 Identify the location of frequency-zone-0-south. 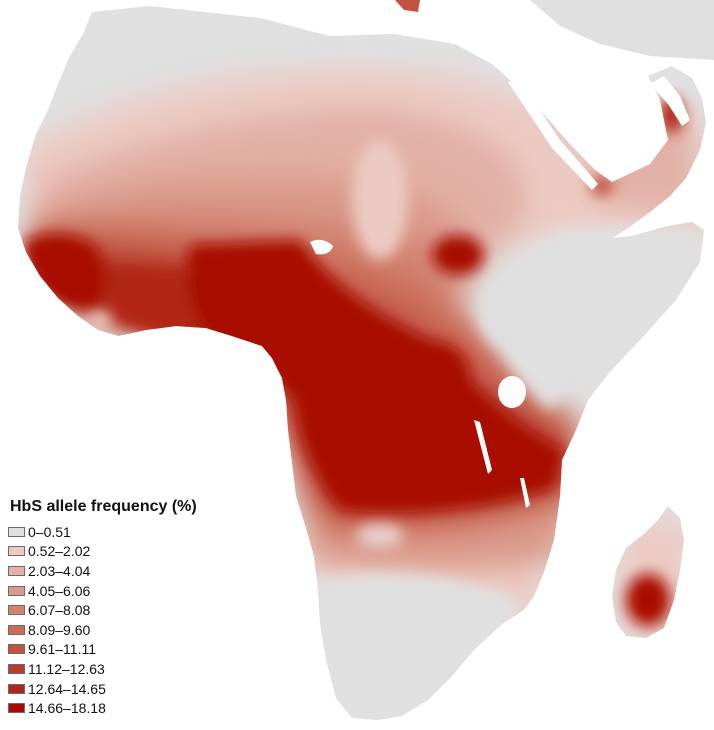
(415, 646).